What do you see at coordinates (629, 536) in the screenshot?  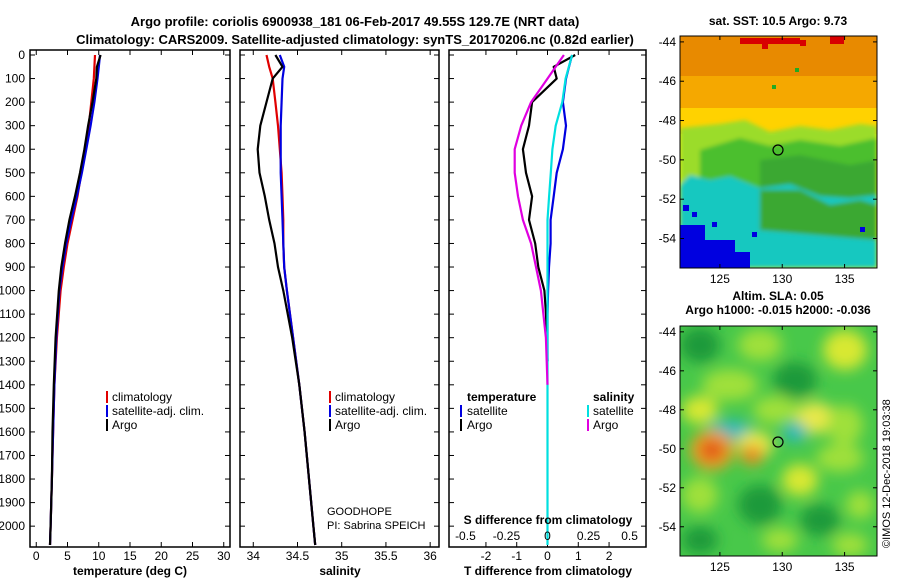 I see `top-tick-label: 0.5` at bounding box center [629, 536].